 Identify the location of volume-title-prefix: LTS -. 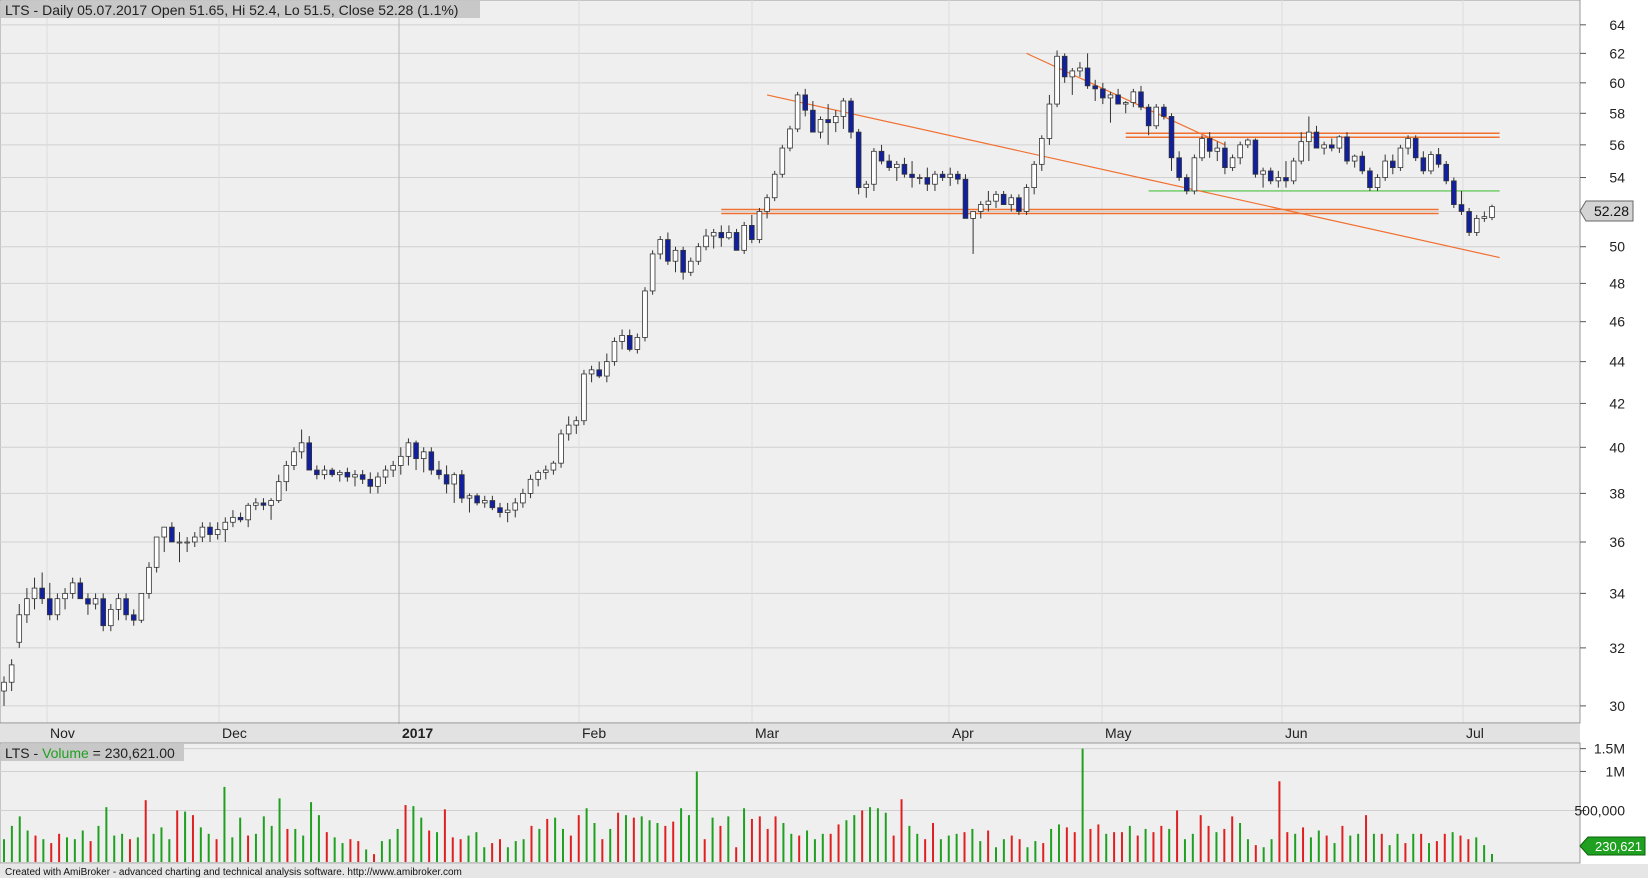
(23, 753).